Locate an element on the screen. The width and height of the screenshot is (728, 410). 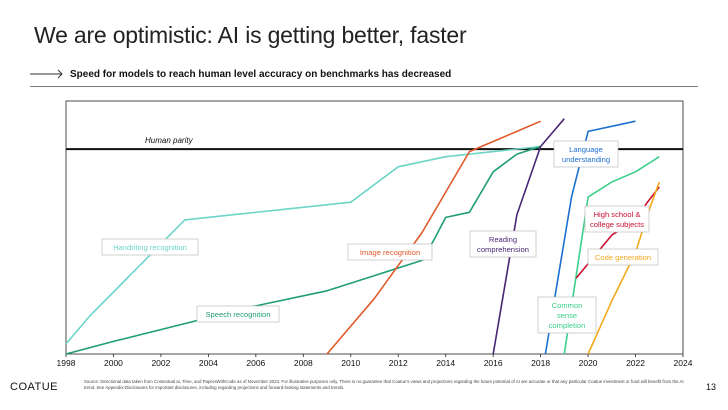
series-label: Code generation is located at coordinates (623, 257).